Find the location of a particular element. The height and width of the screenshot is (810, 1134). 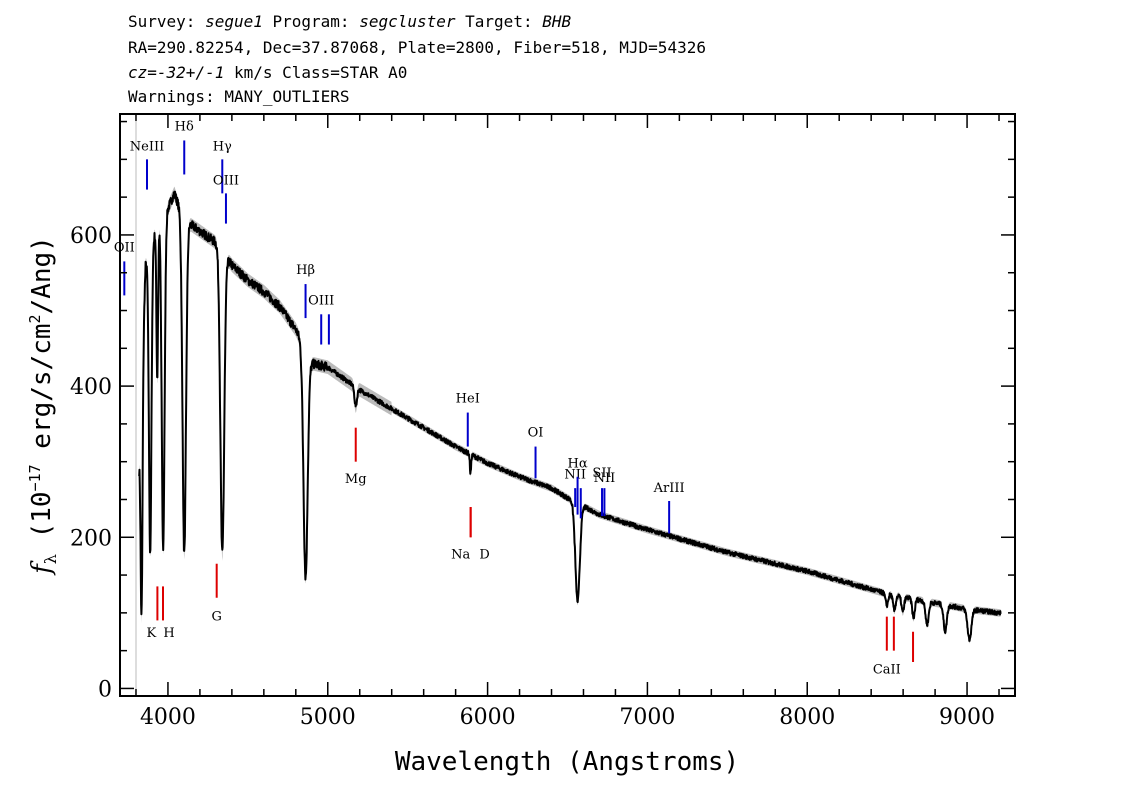

svg-text: fλ (10−17 erg/s/cm2/Ang) is located at coordinates (43, 406).